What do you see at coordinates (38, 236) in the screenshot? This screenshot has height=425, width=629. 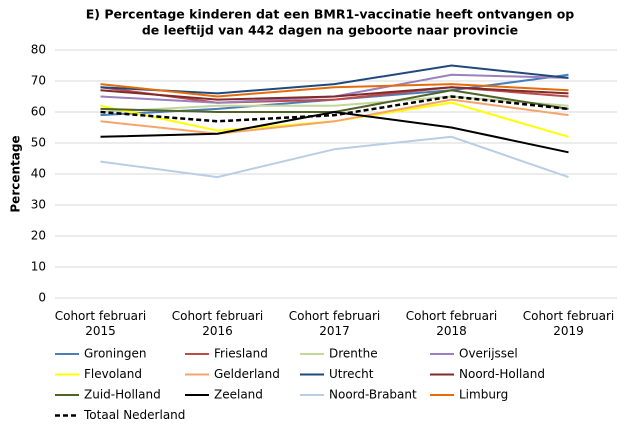 I see `y-tick-label: 20` at bounding box center [38, 236].